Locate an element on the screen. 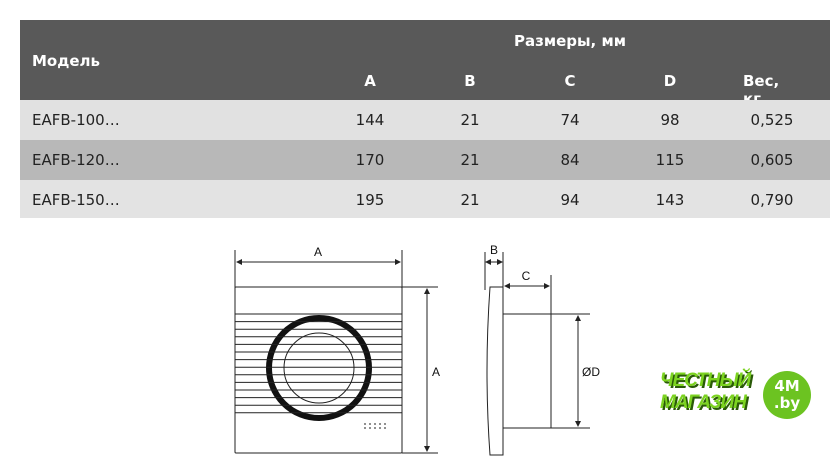 The height and width of the screenshot is (476, 840). cell-c: 84 is located at coordinates (570, 160).